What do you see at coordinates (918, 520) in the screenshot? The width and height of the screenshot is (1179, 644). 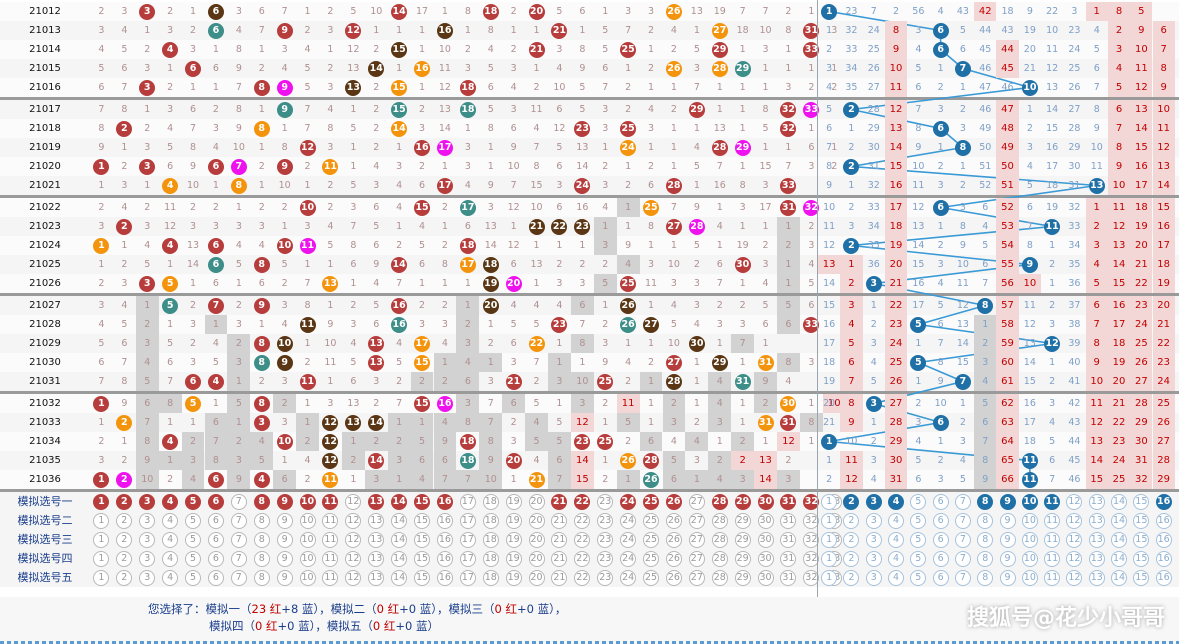 I see `unselected-blue-ball: 5` at bounding box center [918, 520].